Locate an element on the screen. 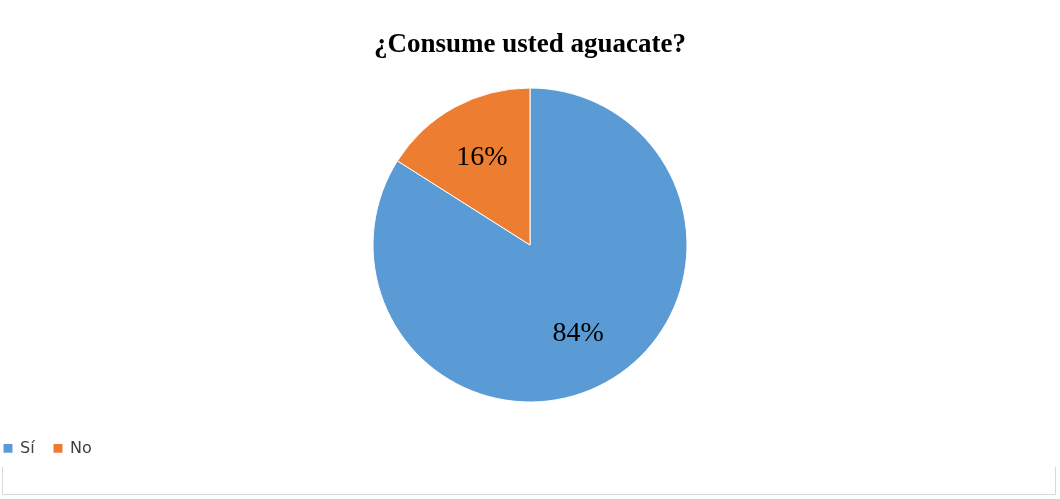 This screenshot has width=1060, height=499. data-label: 84% is located at coordinates (578, 331).